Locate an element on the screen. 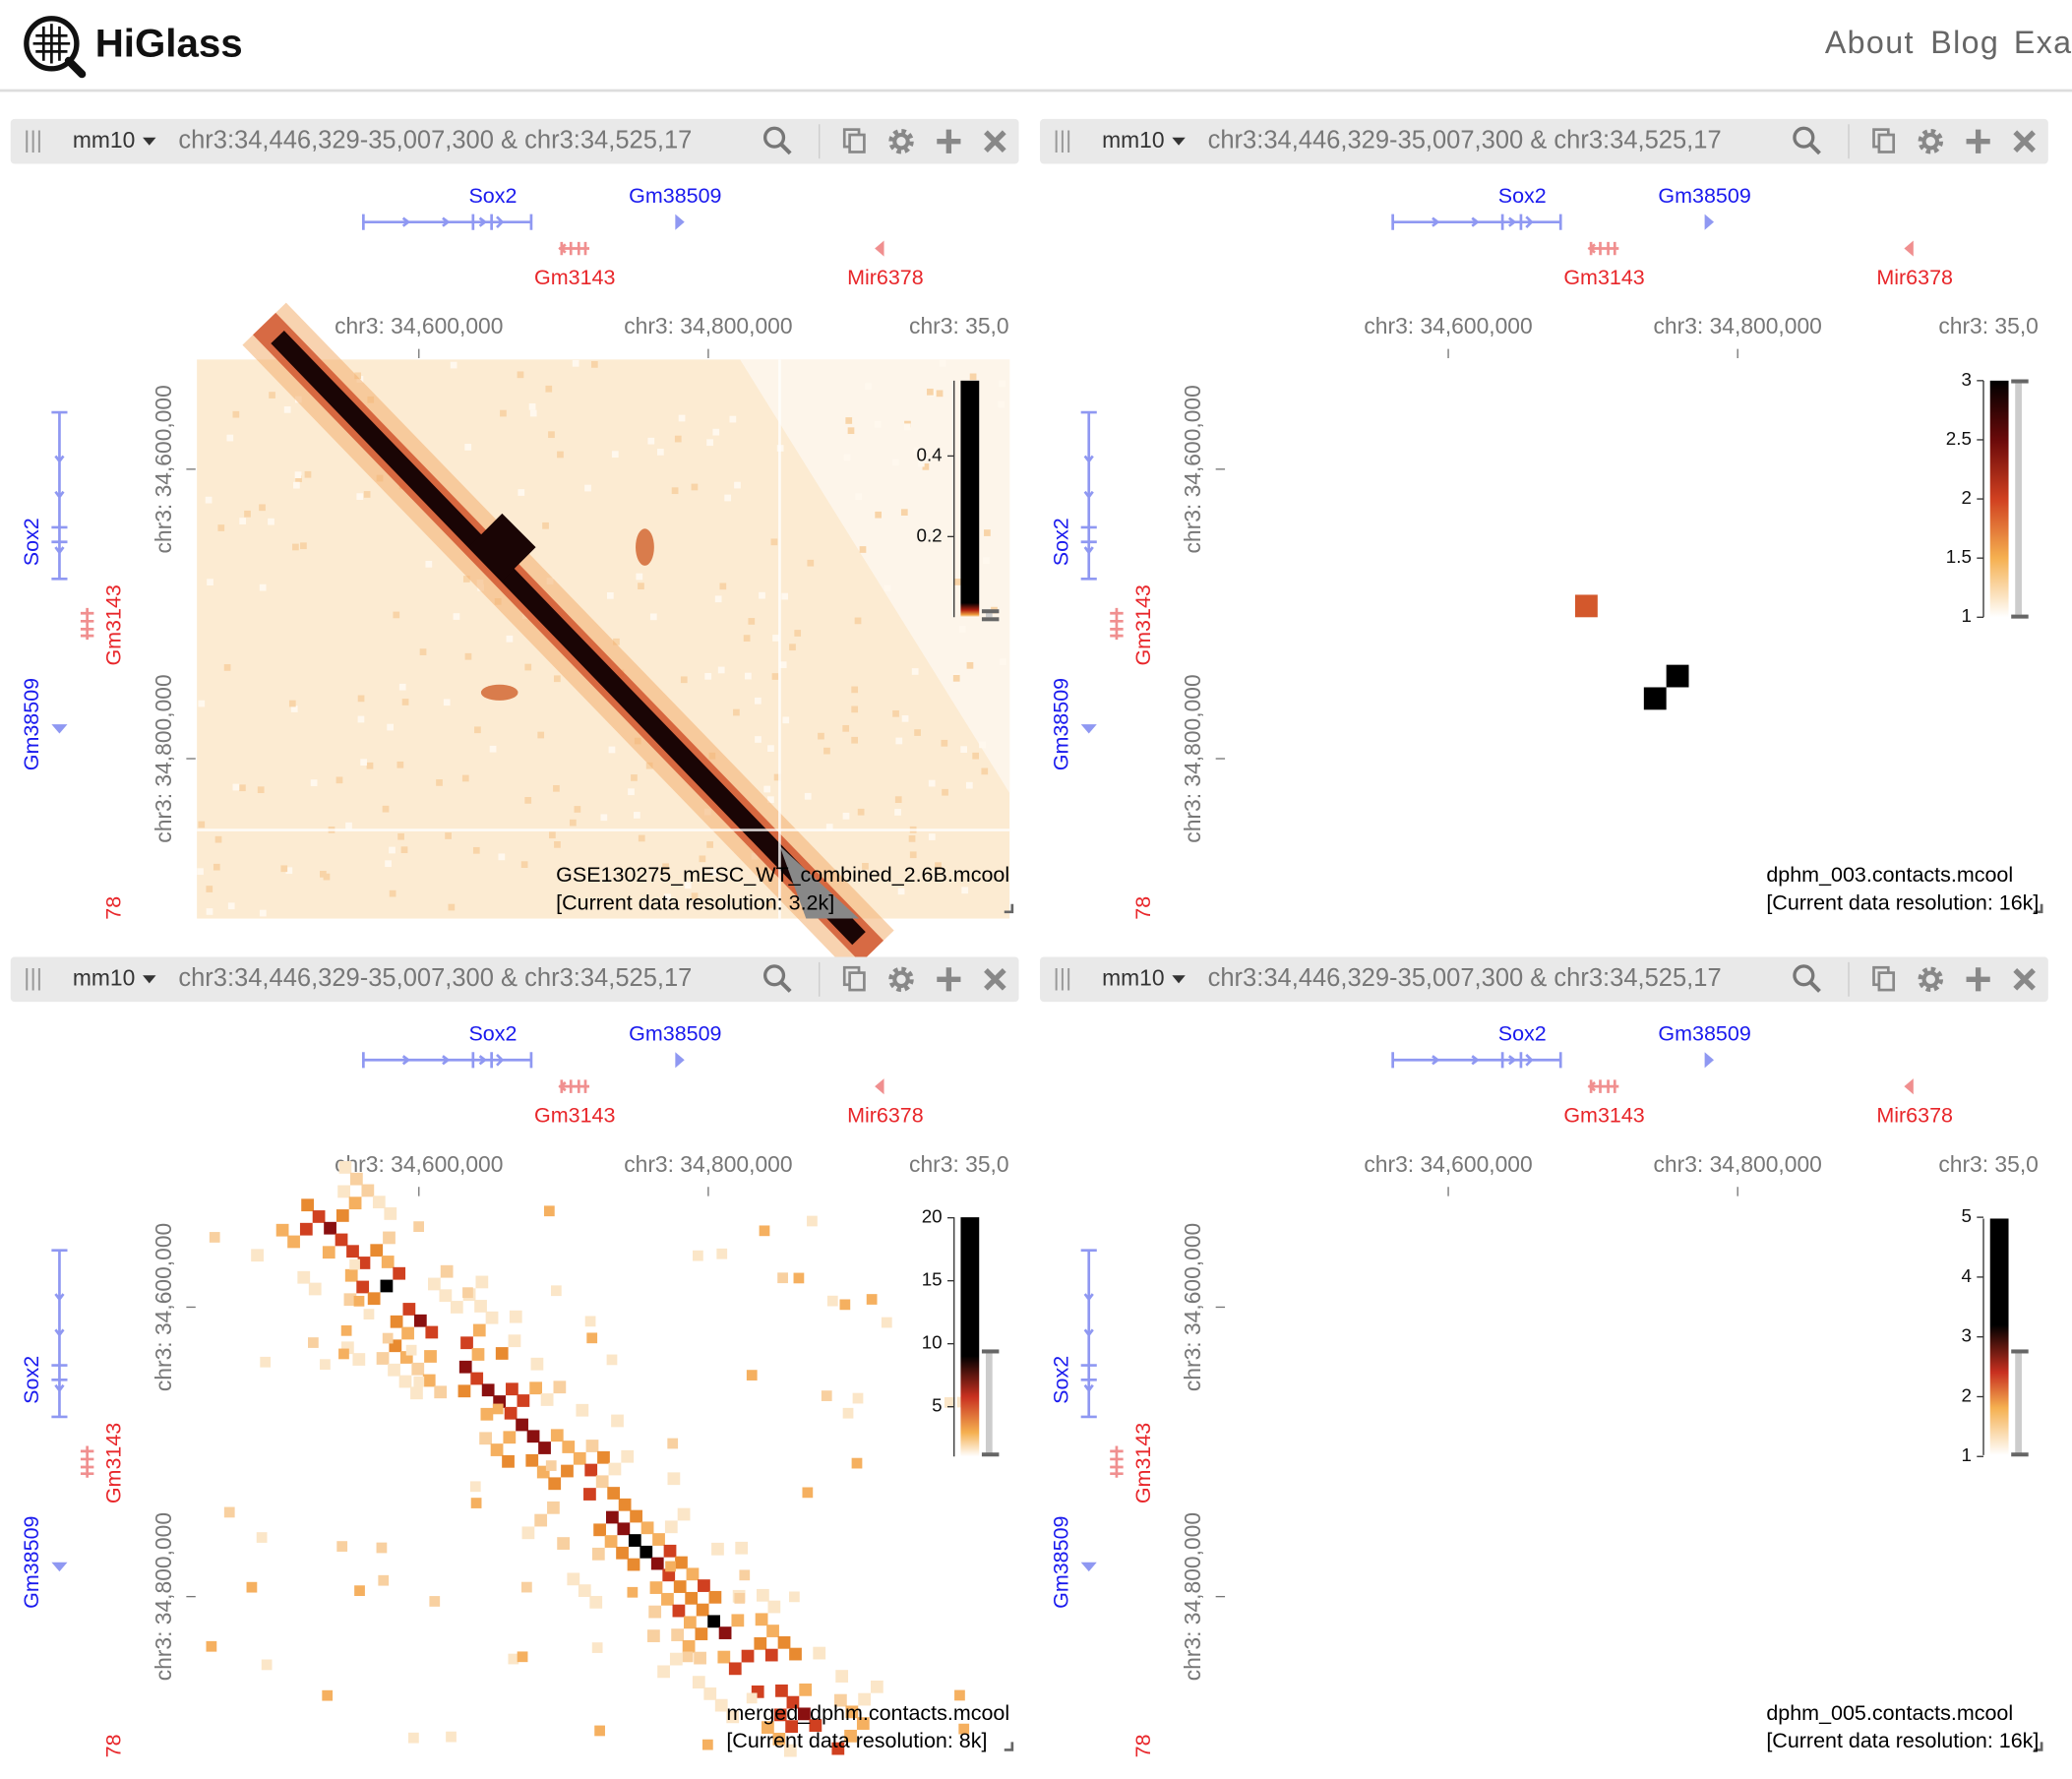  nav-link: Blog is located at coordinates (1964, 42).